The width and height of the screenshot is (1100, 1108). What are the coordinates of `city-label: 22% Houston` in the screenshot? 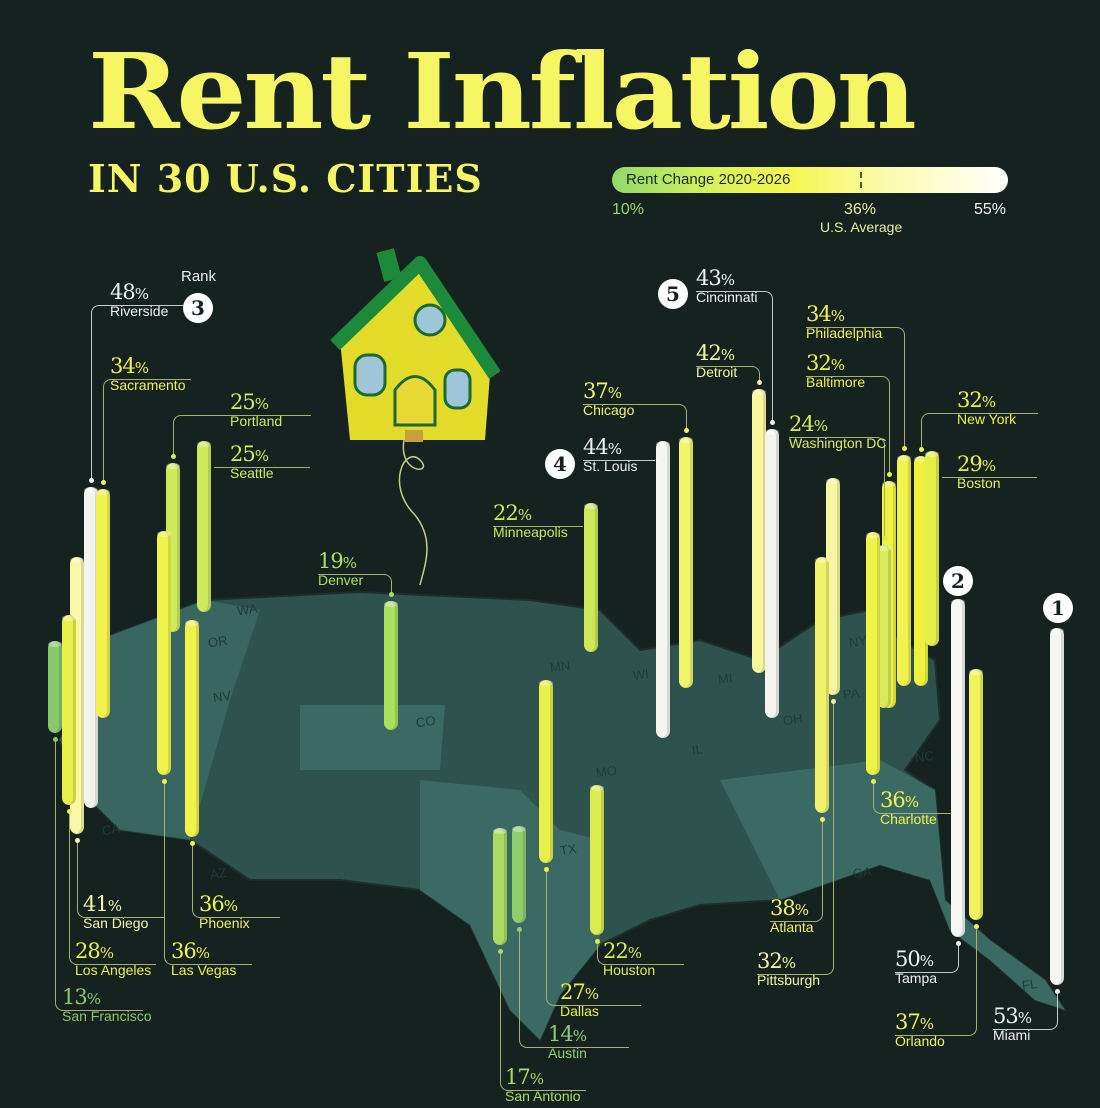 It's located at (629, 958).